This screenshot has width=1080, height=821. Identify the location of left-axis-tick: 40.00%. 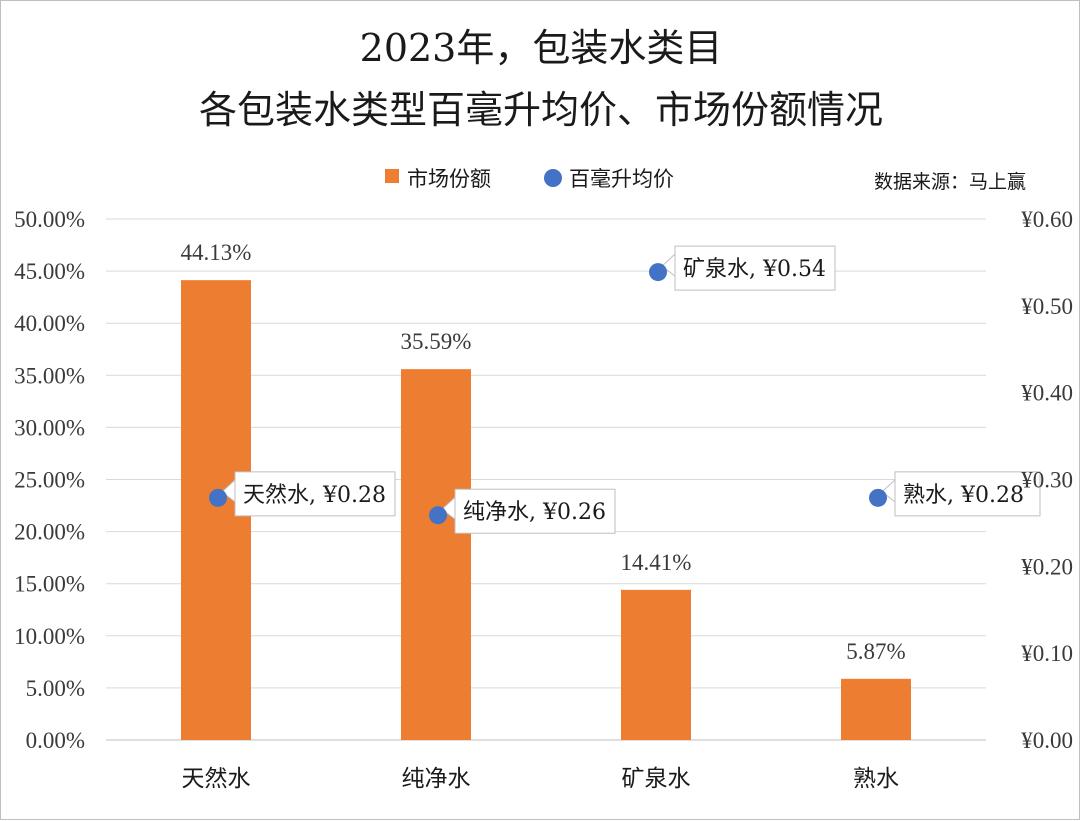
(49, 323).